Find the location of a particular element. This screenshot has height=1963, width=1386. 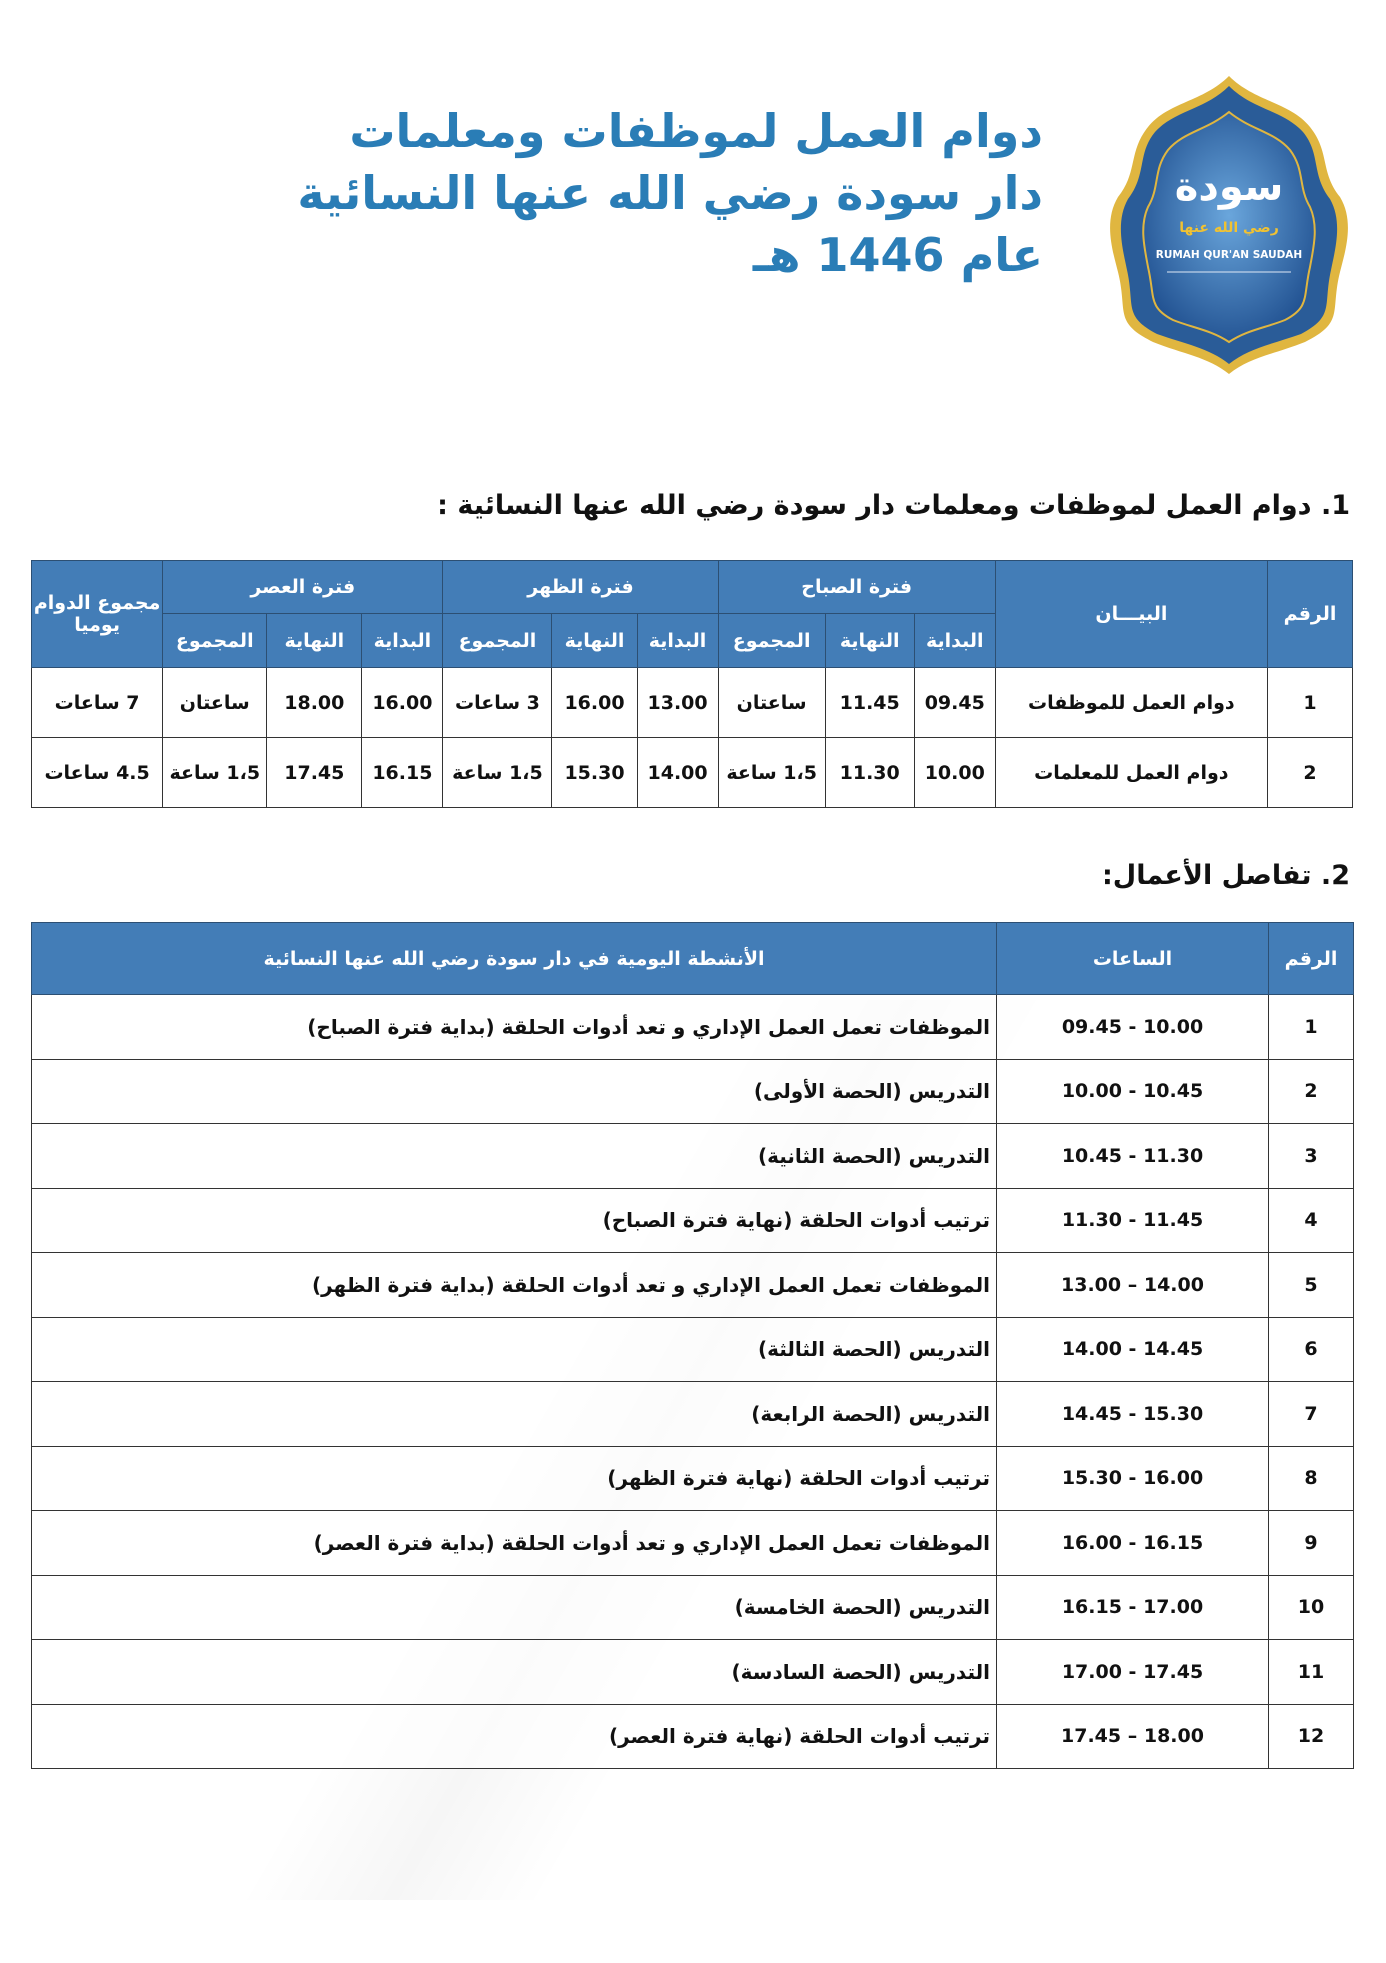

title-line-2: دار سودة رضي الله عنها النسائية is located at coordinates (670, 193).